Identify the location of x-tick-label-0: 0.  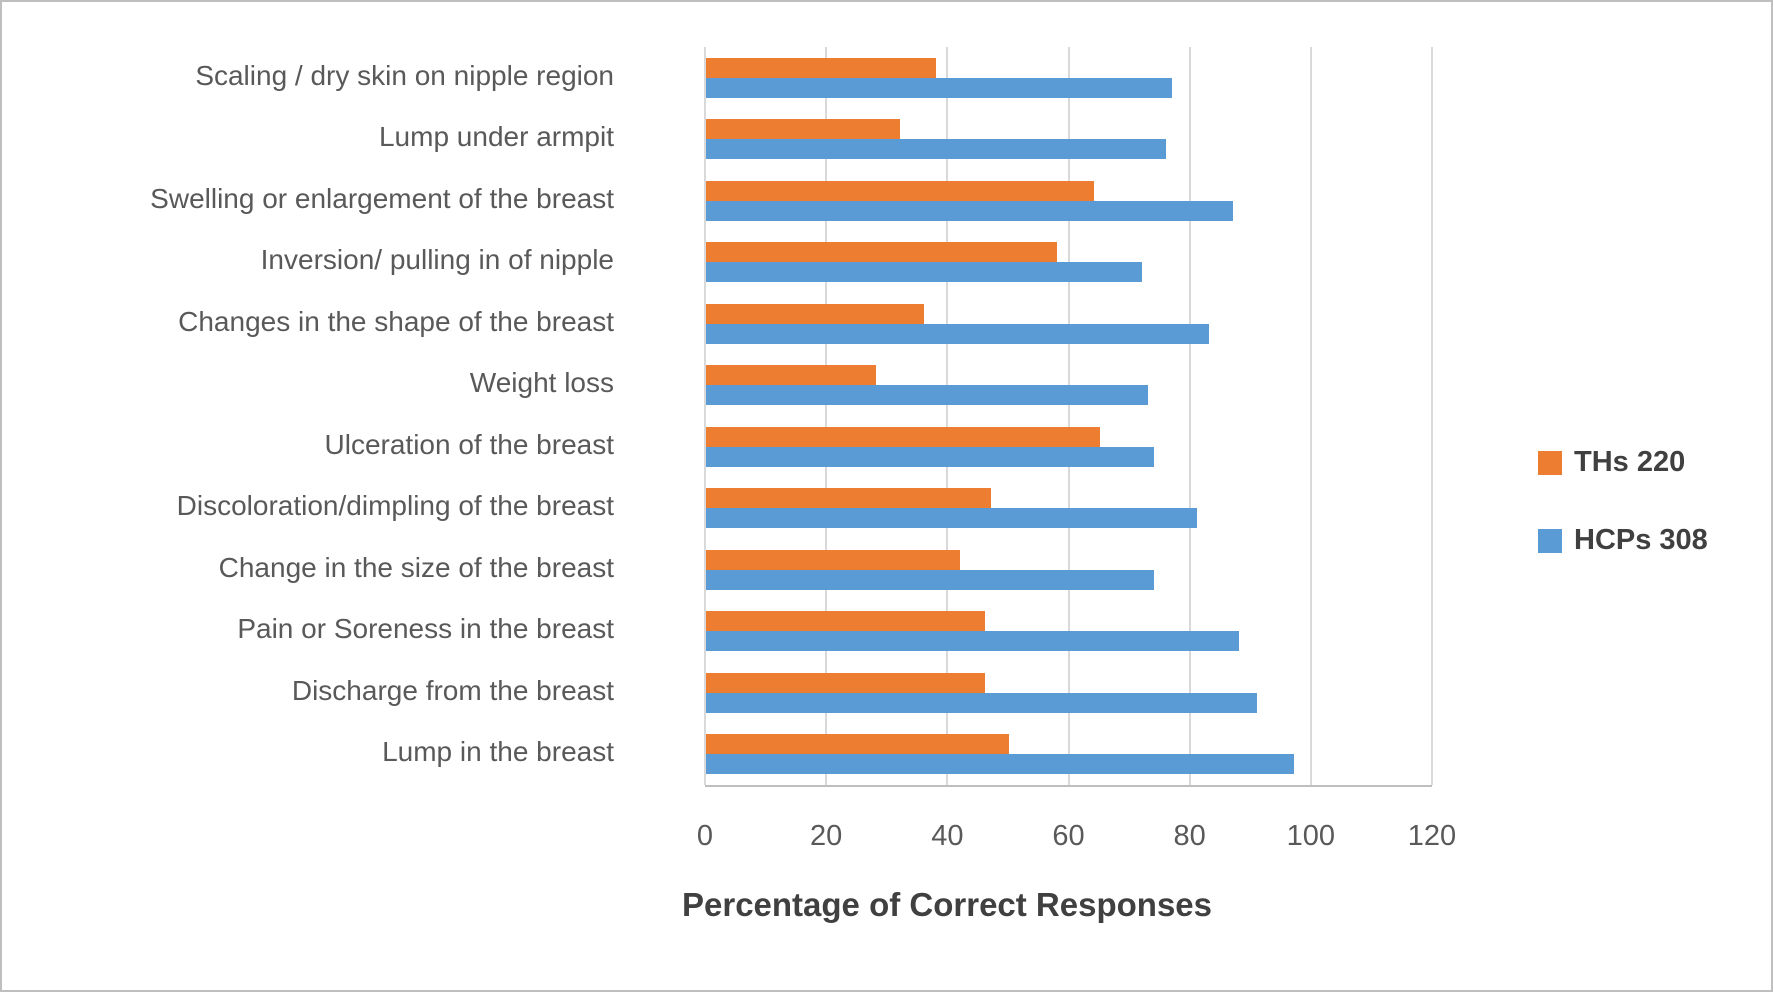
(705, 836).